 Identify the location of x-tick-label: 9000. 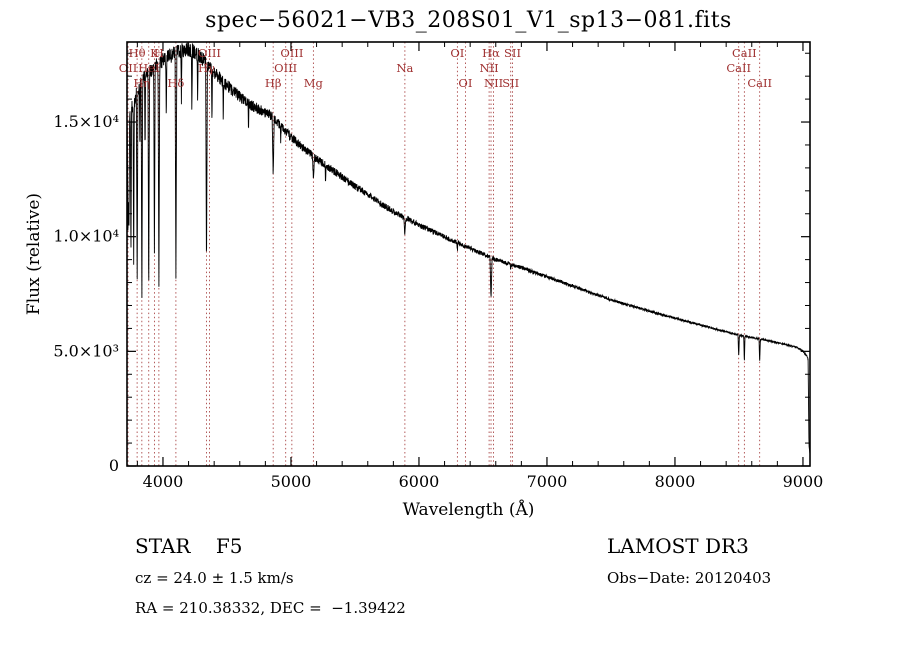
(803, 481).